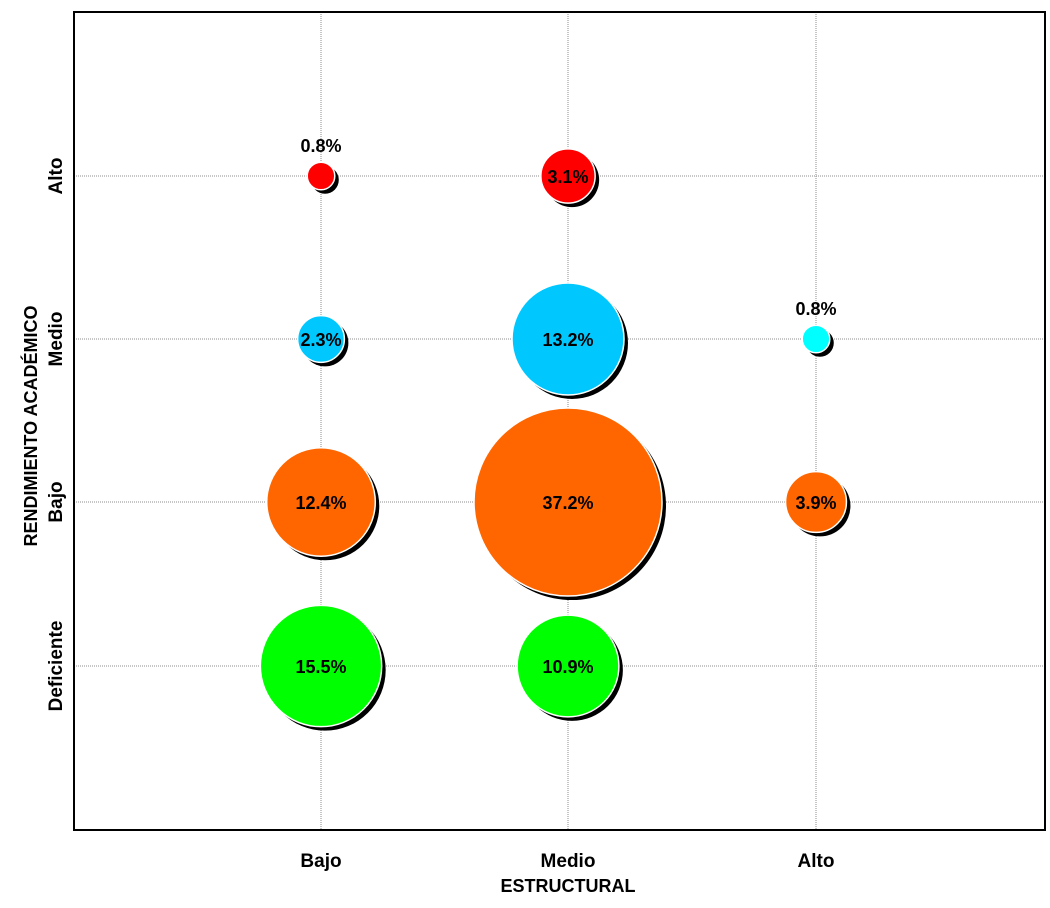 The width and height of the screenshot is (1050, 908). I want to click on y-tick-label: Medio, so click(56, 339).